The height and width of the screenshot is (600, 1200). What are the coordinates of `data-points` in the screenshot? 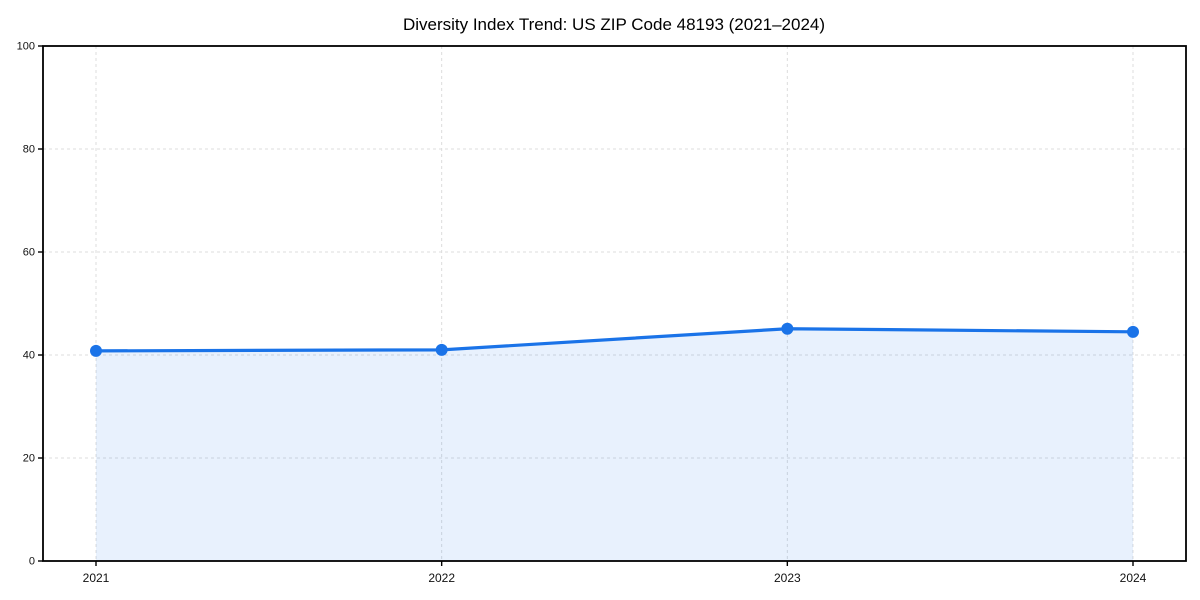 It's located at (614, 339).